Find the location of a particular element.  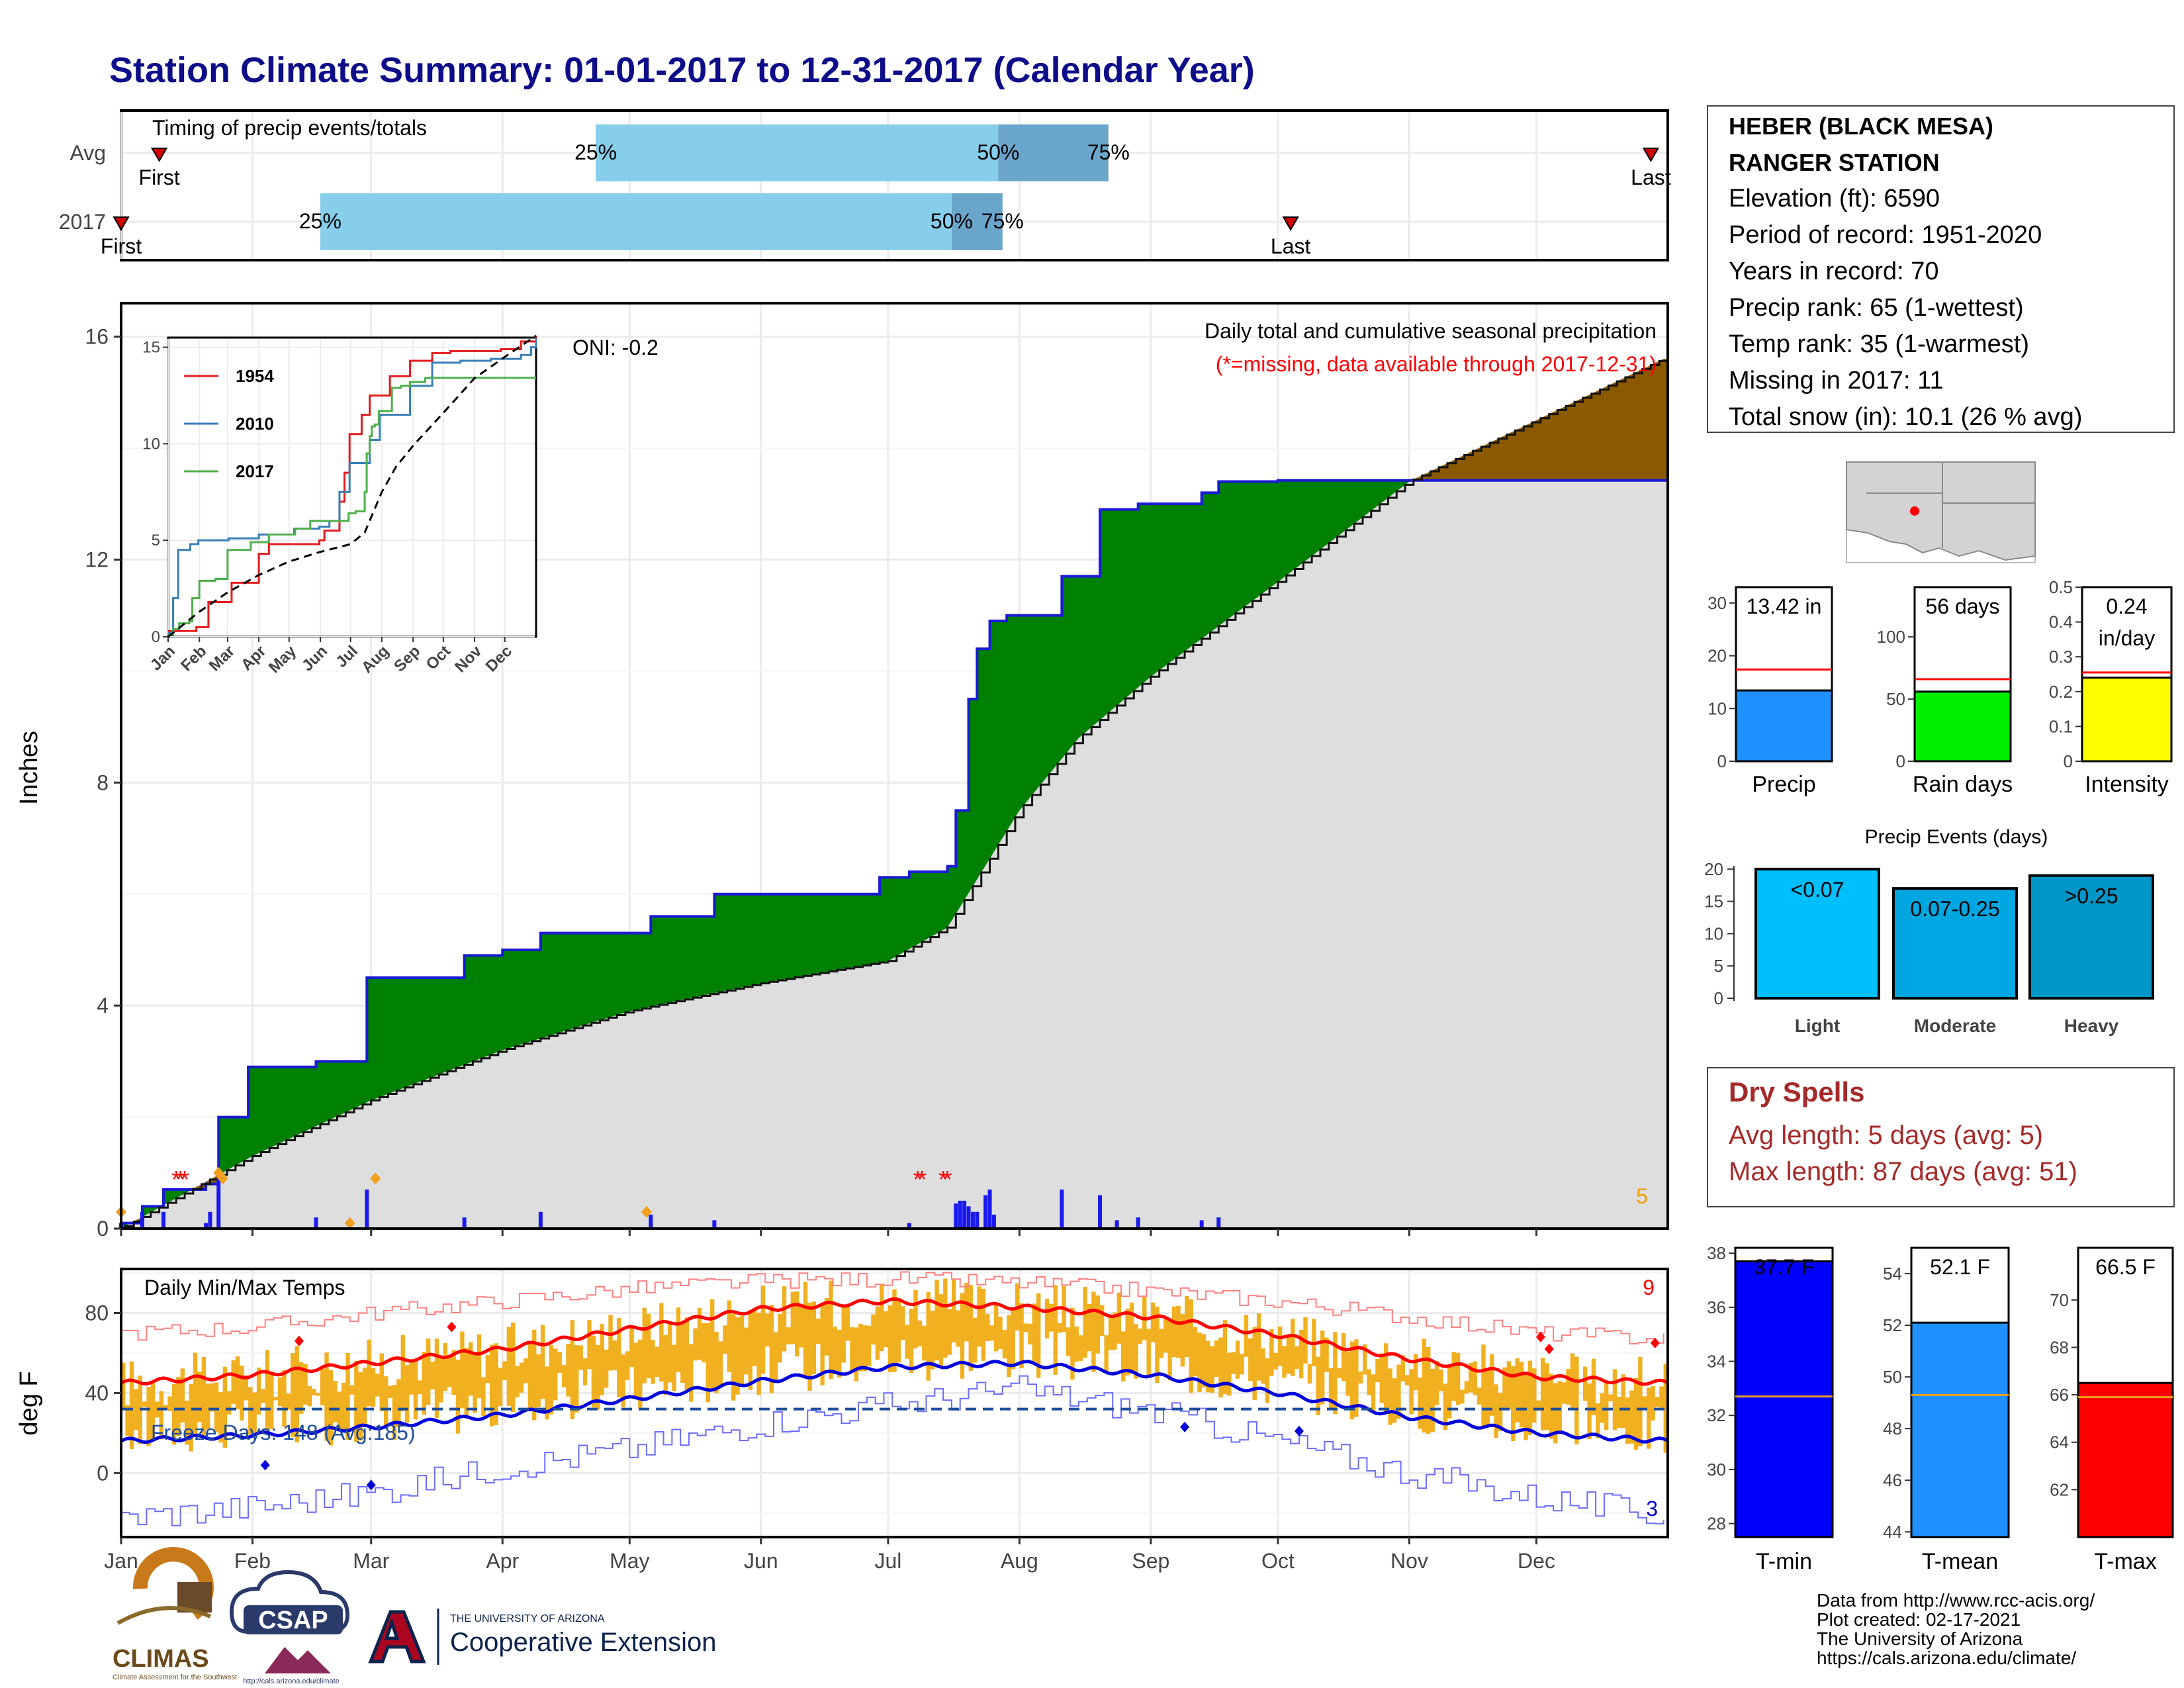

mini-name-T-max: T-max is located at coordinates (2125, 1561).